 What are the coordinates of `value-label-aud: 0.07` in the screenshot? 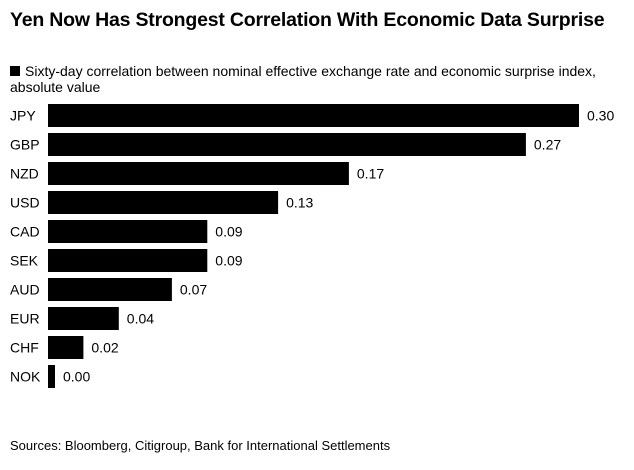 It's located at (193, 290).